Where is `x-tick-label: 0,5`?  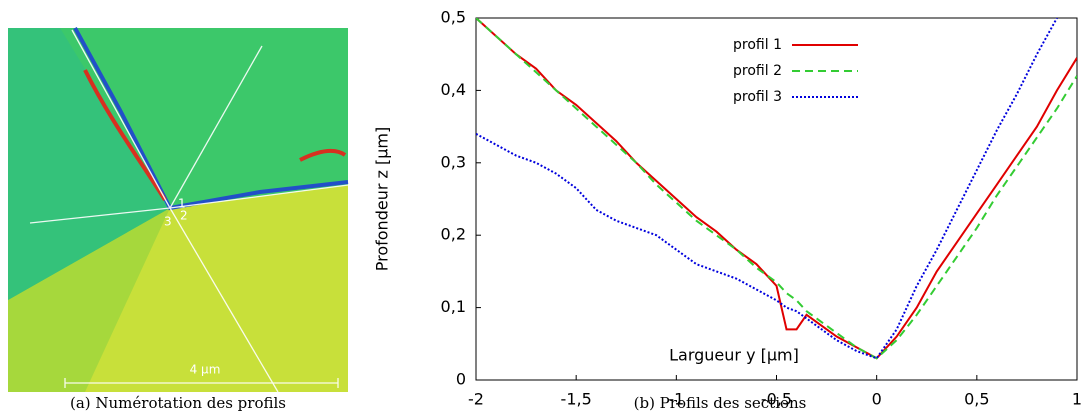
x-tick-label: 0,5 is located at coordinates (976, 399).